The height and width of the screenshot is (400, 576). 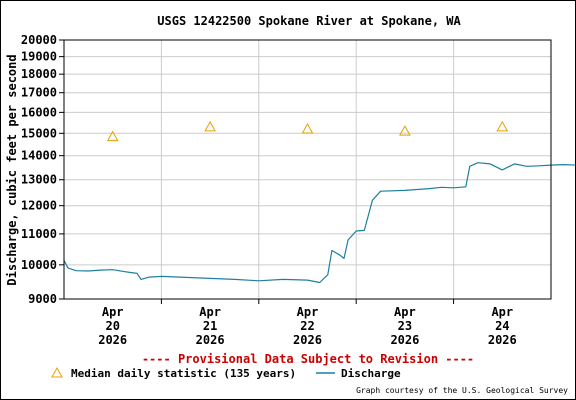 I want to click on x-tick-label: 24, so click(x=502, y=326).